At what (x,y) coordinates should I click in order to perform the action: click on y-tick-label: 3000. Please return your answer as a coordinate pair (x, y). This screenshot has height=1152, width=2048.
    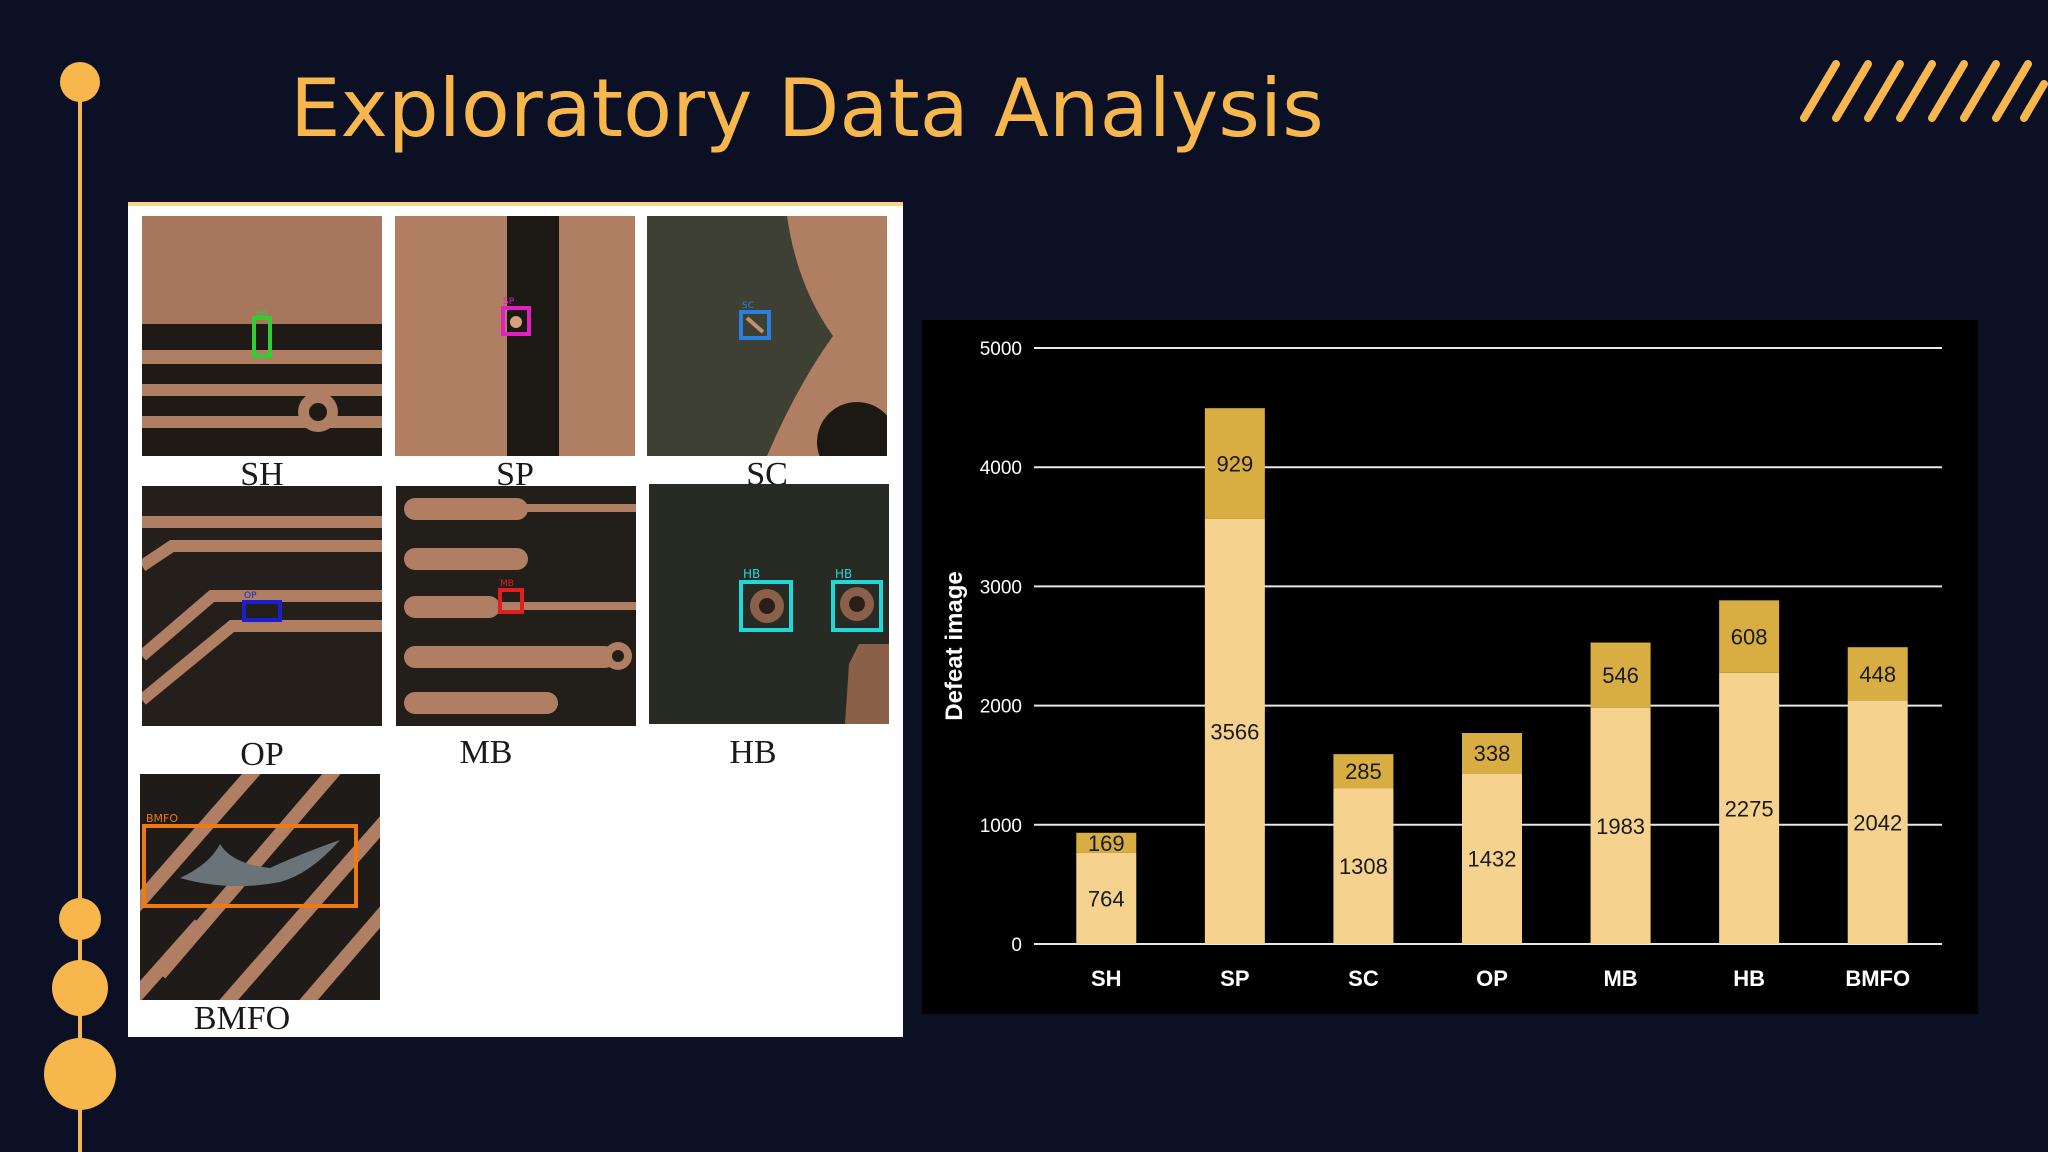
    Looking at the image, I should click on (1001, 587).